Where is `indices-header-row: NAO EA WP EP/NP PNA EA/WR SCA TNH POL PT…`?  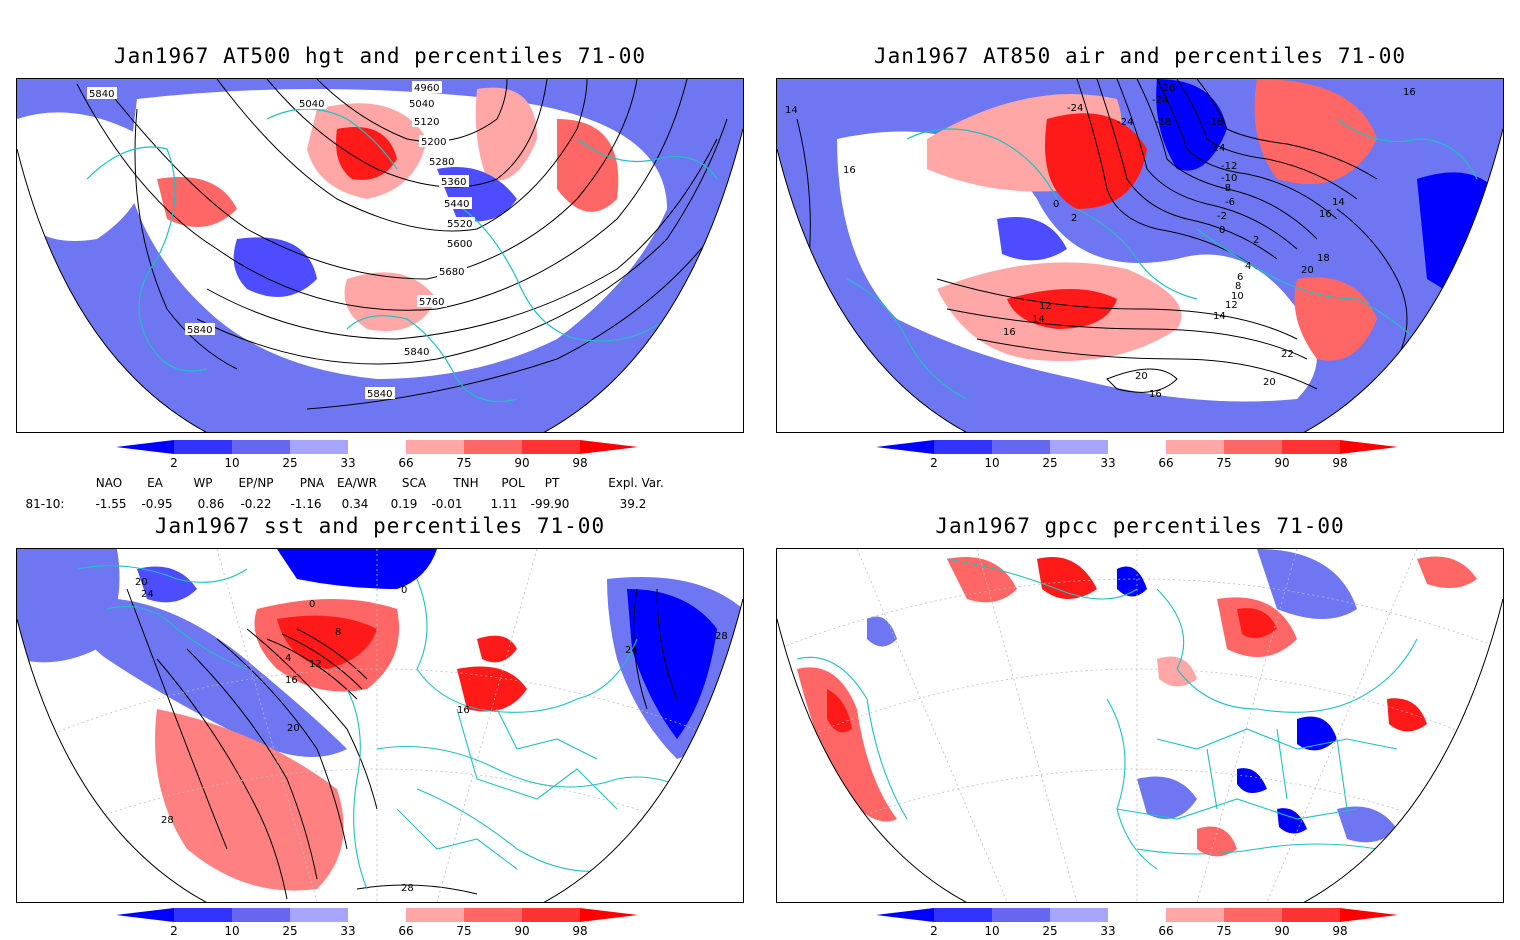 indices-header-row: NAO EA WP EP/NP PNA EA/WR SCA TNH POL PT… is located at coordinates (380, 484).